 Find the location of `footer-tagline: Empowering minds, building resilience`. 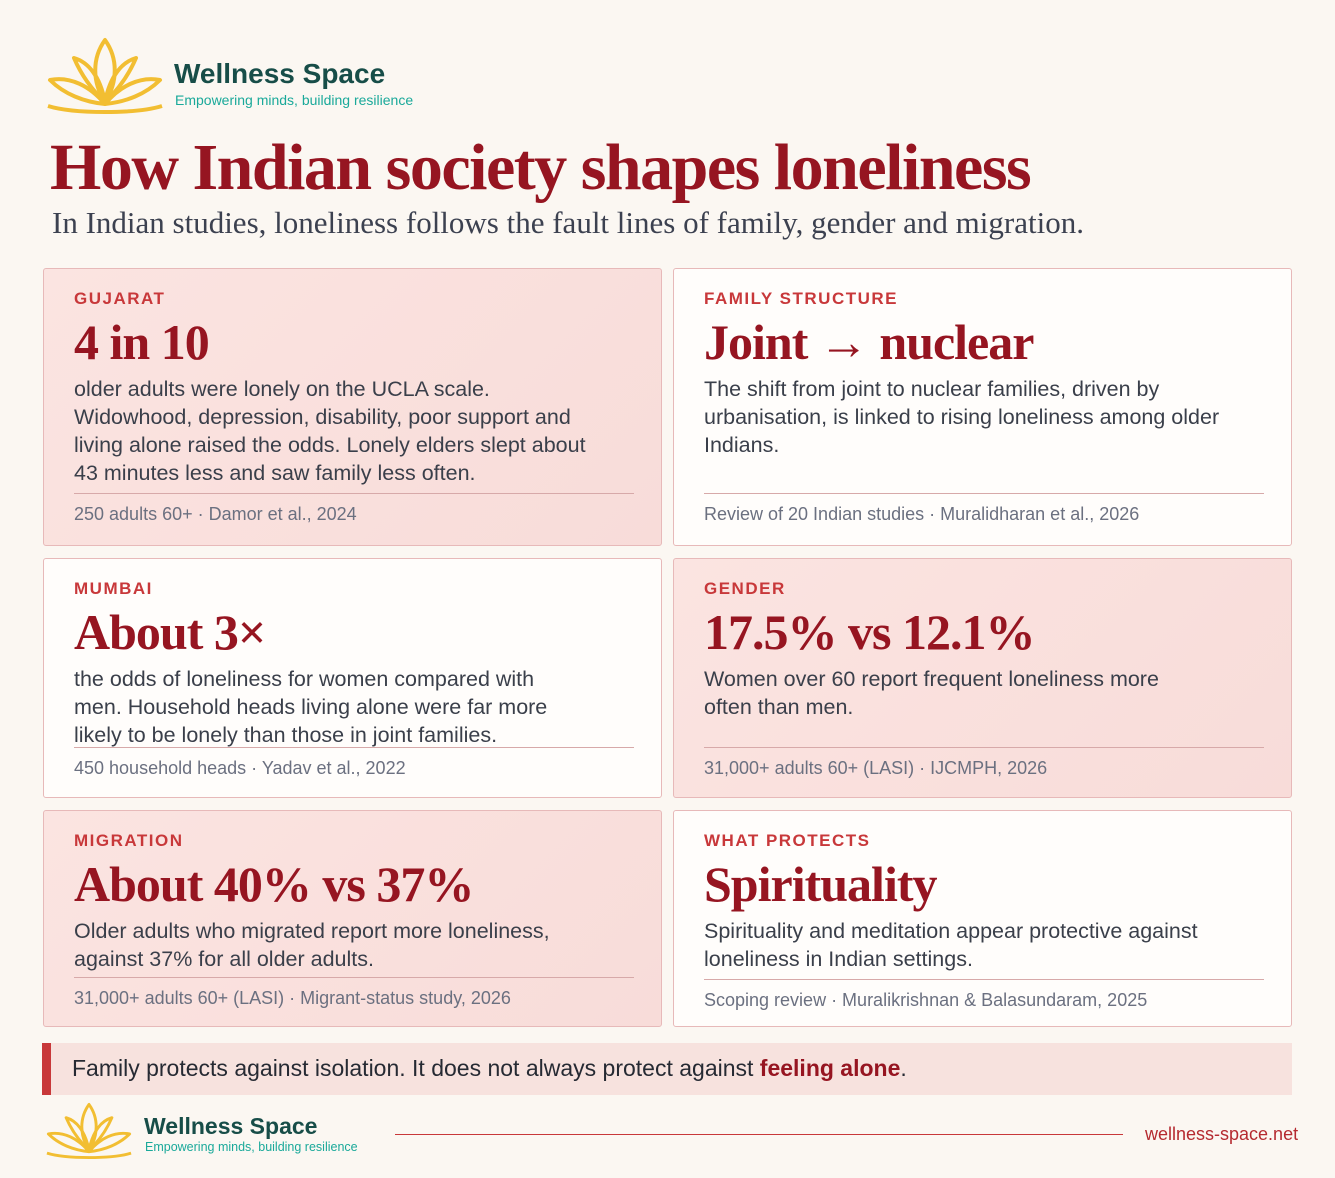

footer-tagline: Empowering minds, building resilience is located at coordinates (251, 1147).